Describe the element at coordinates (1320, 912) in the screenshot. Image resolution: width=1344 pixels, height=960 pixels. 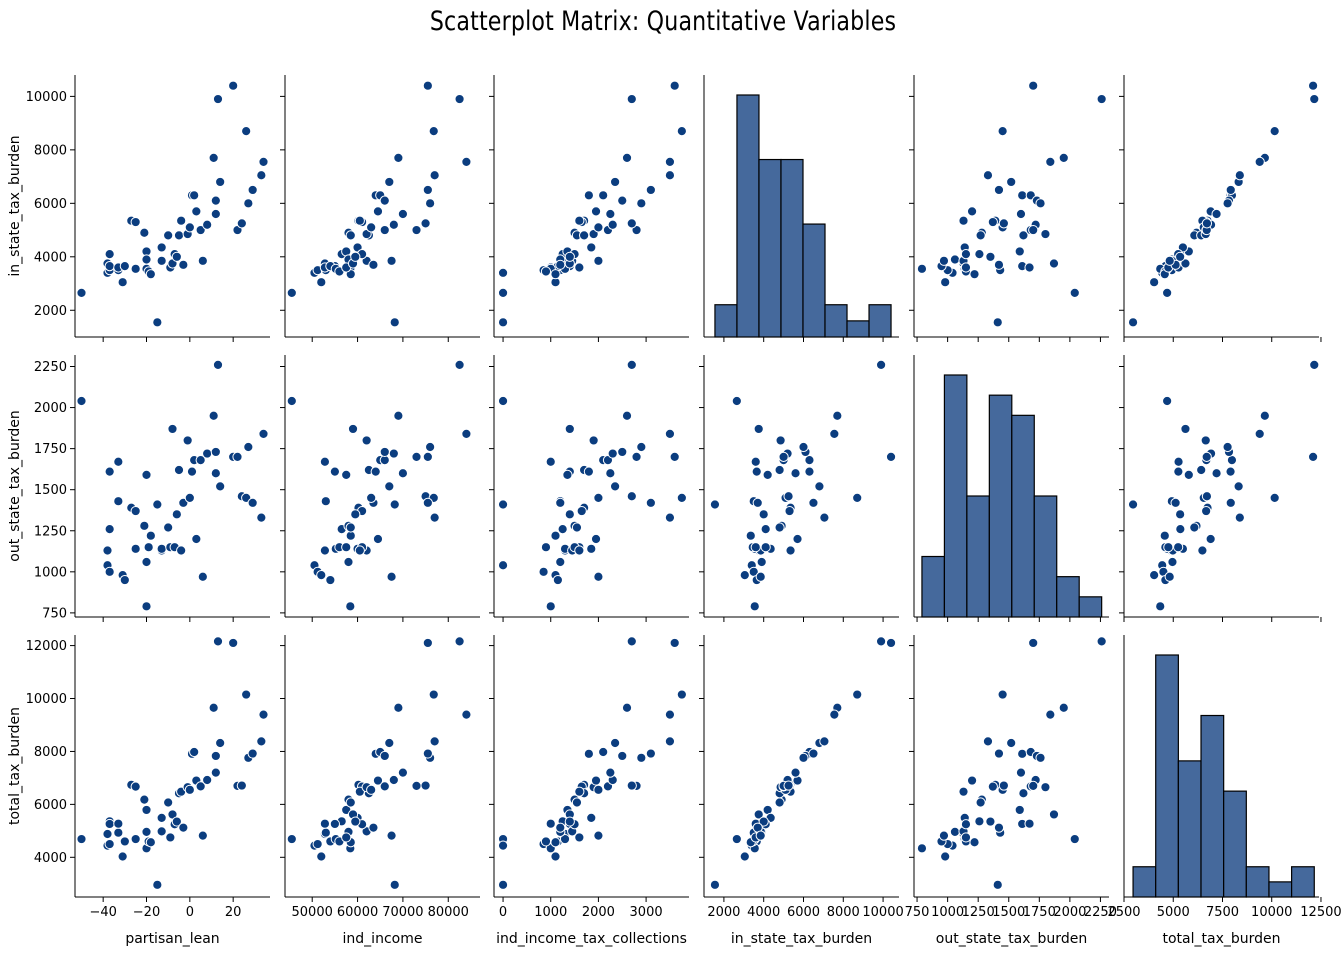
I see `x-tick-label-total_tax_burden: 12500` at that location.